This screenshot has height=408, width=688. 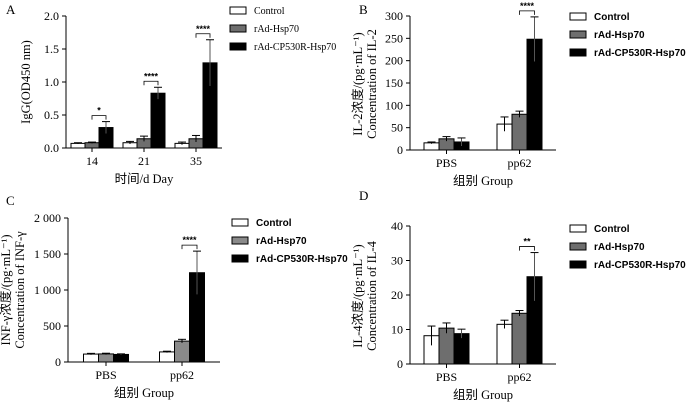 I want to click on y-tick-label: 20, so click(x=397, y=295).